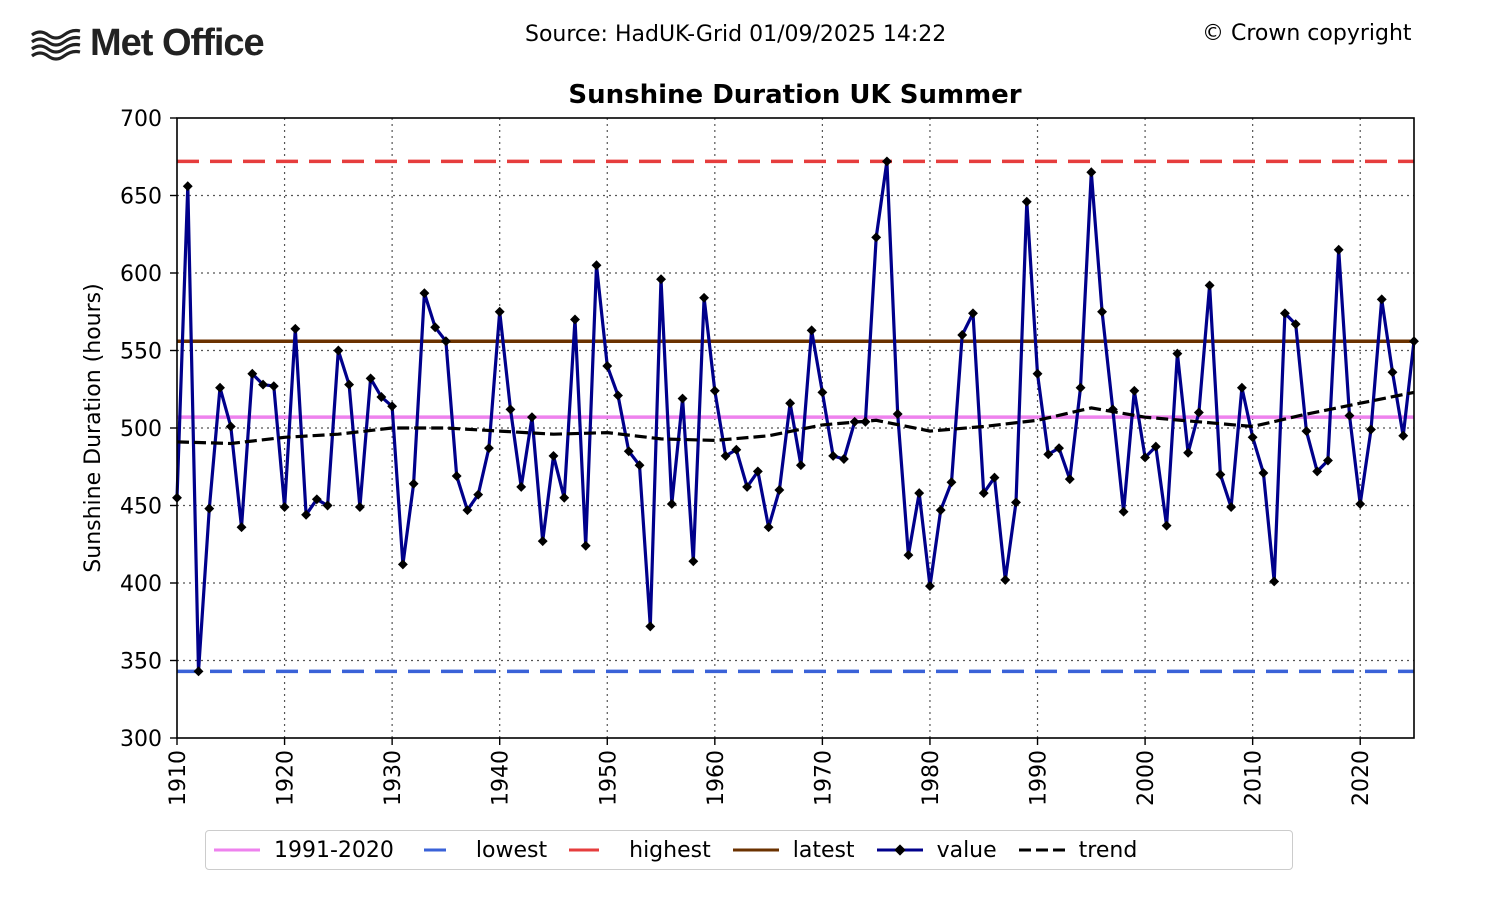 The height and width of the screenshot is (900, 1500). Describe the element at coordinates (501, 778) in the screenshot. I see `x-tick-label: 1940` at that location.